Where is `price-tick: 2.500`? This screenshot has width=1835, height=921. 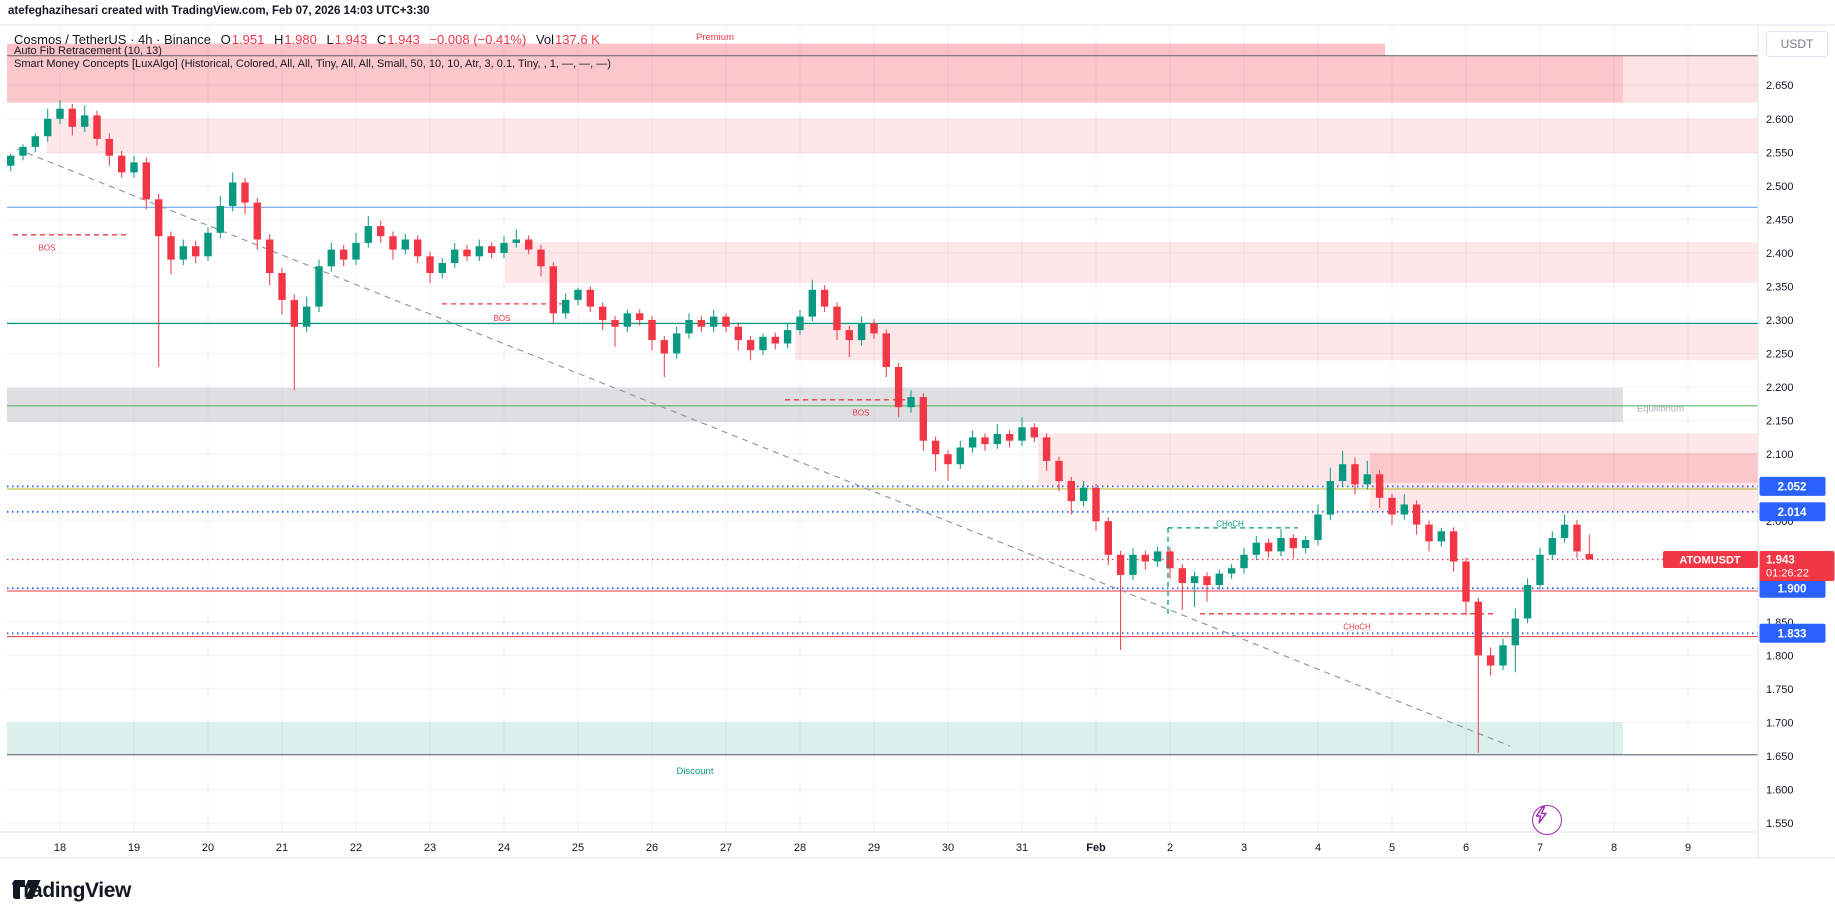
price-tick: 2.500 is located at coordinates (1780, 187).